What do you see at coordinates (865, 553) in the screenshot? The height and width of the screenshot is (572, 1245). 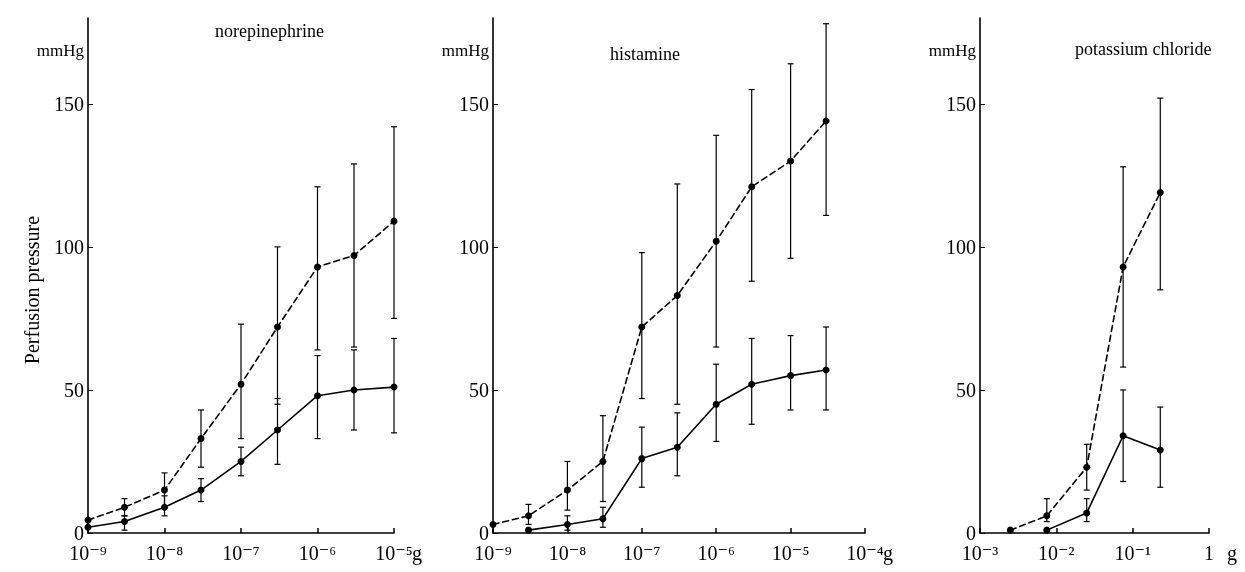 I see `x-tick-label: 10⁻⁴` at bounding box center [865, 553].